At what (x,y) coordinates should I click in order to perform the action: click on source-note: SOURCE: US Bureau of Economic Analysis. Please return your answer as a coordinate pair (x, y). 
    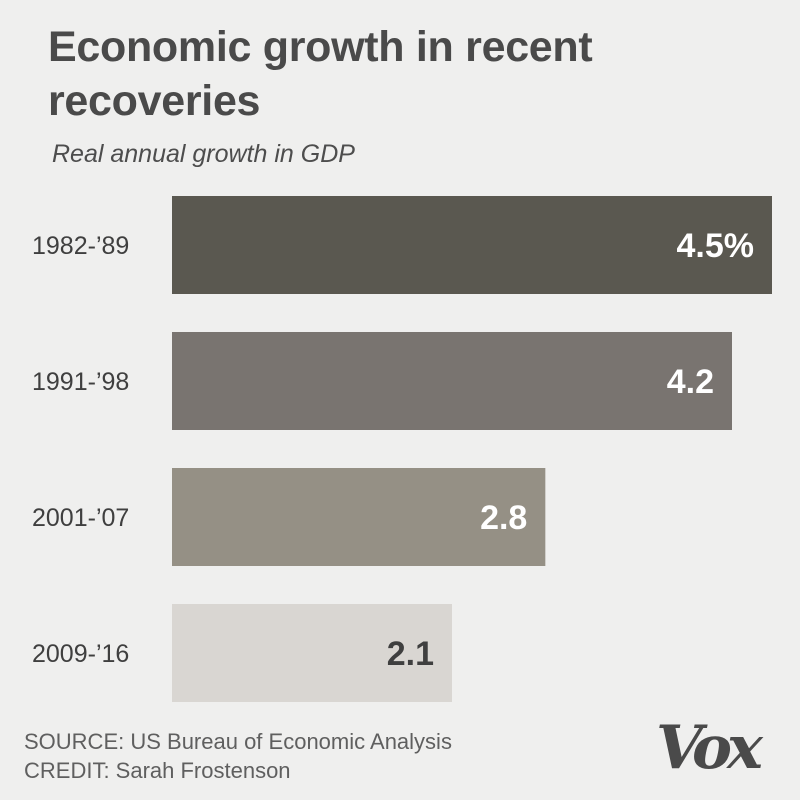
    Looking at the image, I should click on (238, 741).